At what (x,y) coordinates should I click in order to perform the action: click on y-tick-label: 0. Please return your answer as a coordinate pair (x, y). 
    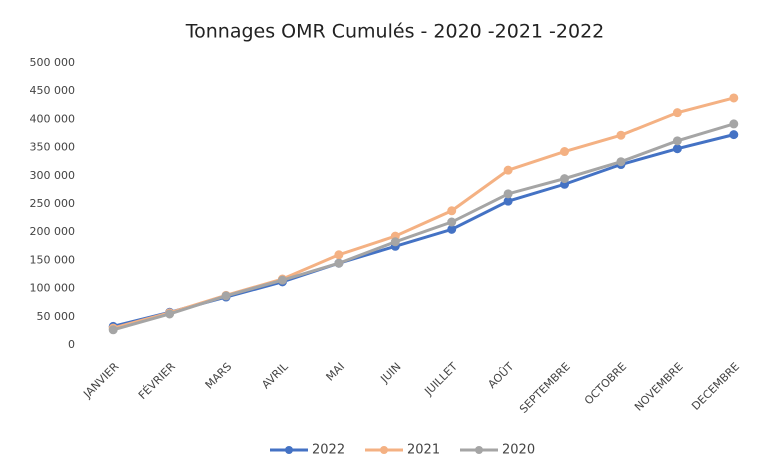
    Looking at the image, I should click on (71, 344).